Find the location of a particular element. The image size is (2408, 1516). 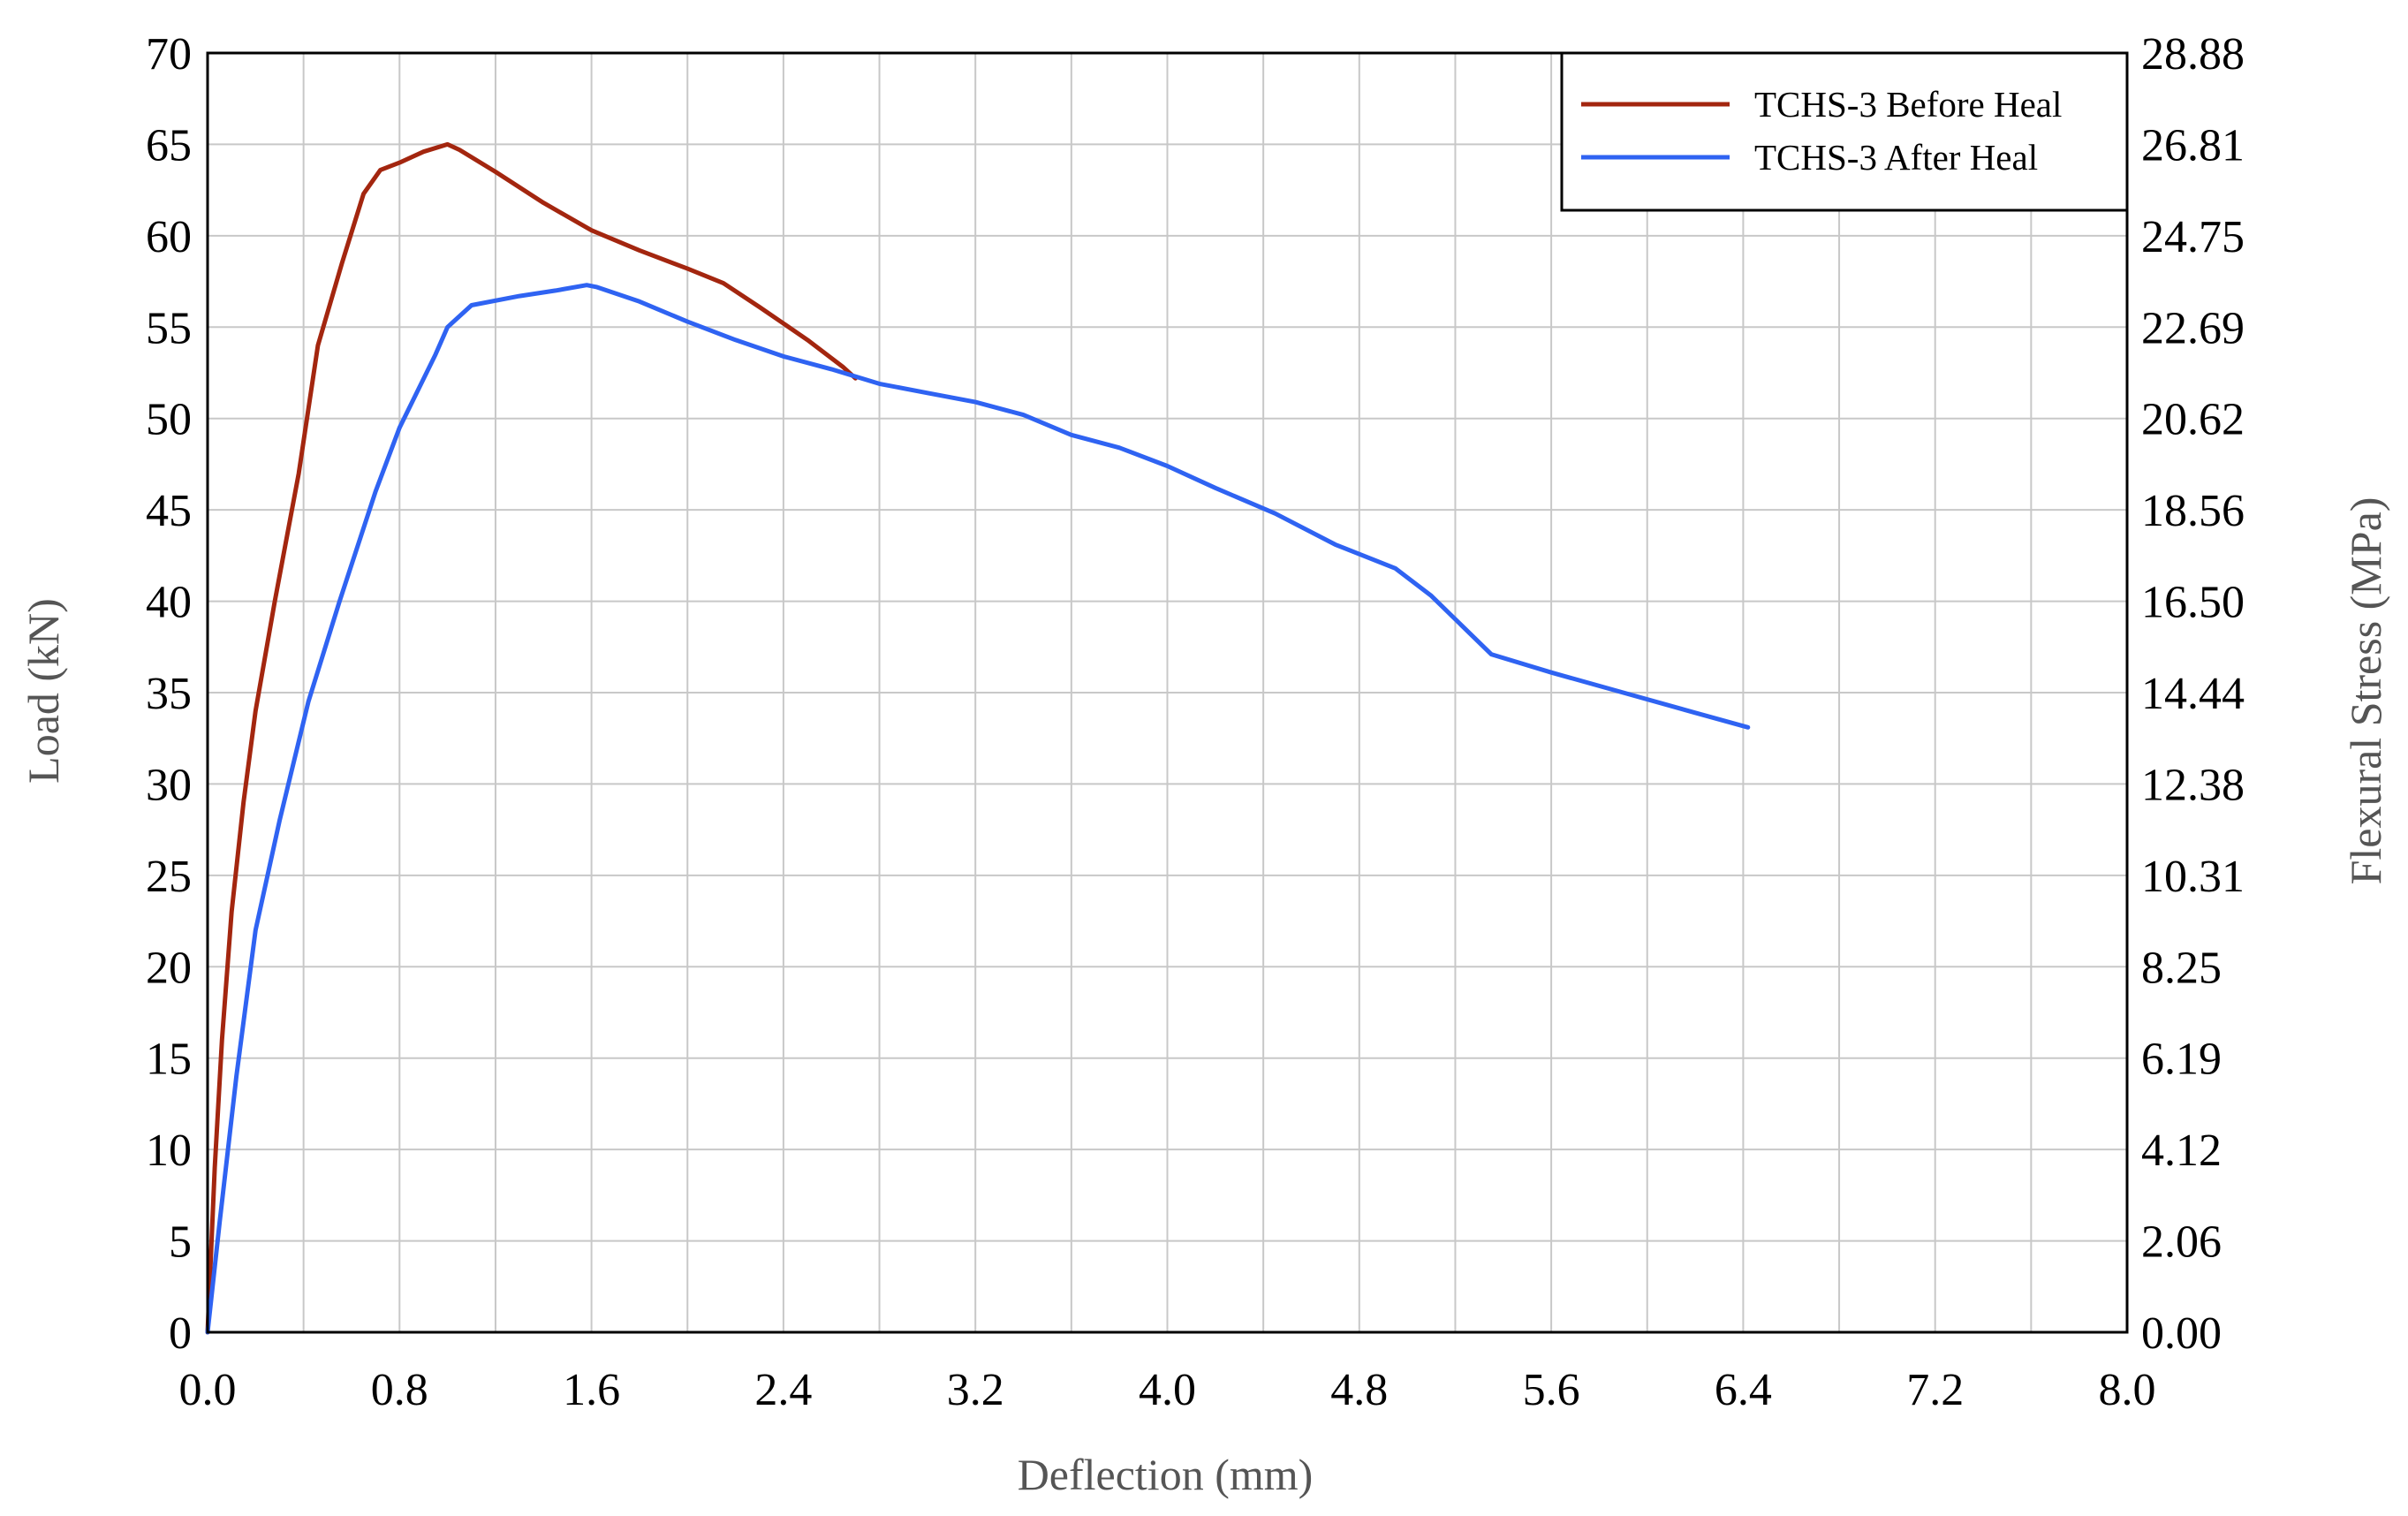

y-tick-label: 15 is located at coordinates (169, 1060).